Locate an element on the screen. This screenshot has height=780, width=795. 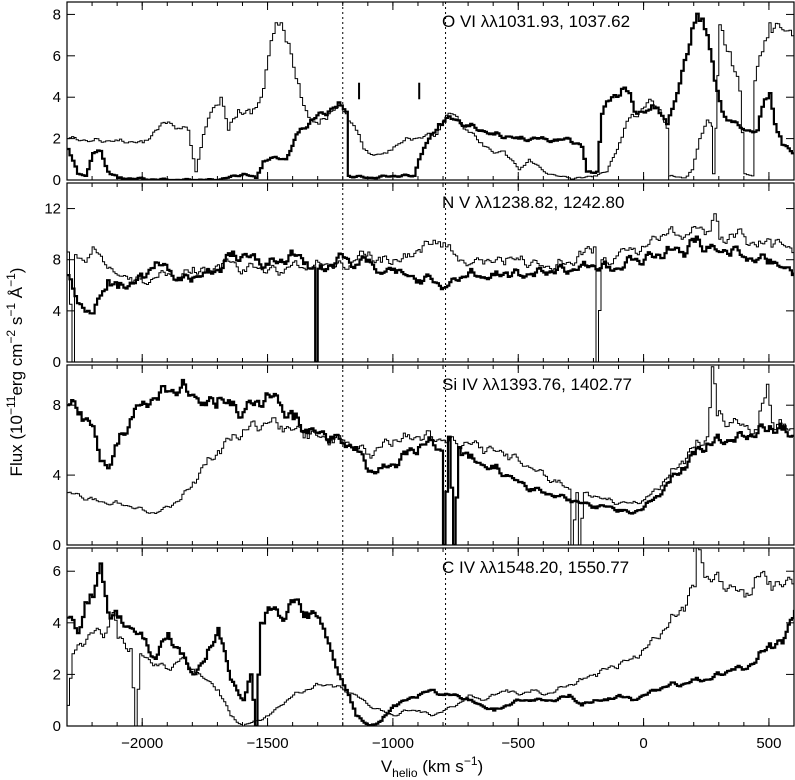
x-tick-label: −1000 is located at coordinates (393, 743).